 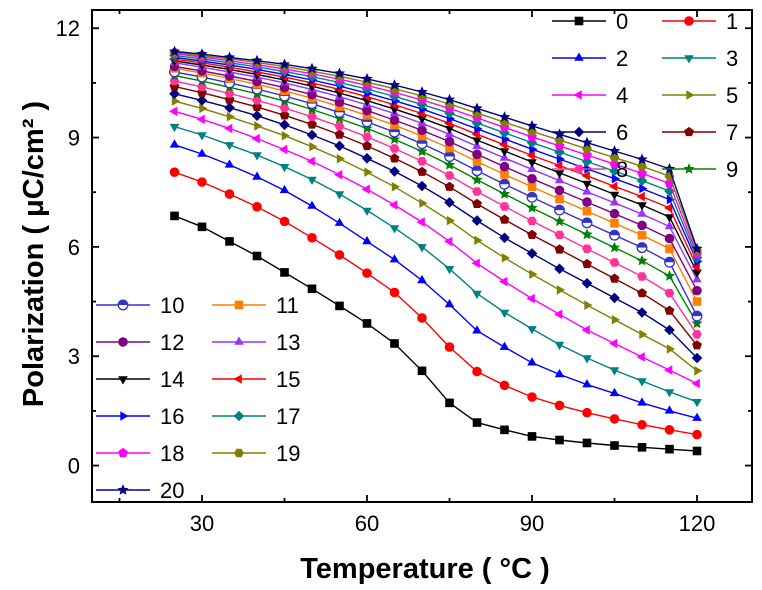 What do you see at coordinates (622, 169) in the screenshot?
I see `legend-label: 8` at bounding box center [622, 169].